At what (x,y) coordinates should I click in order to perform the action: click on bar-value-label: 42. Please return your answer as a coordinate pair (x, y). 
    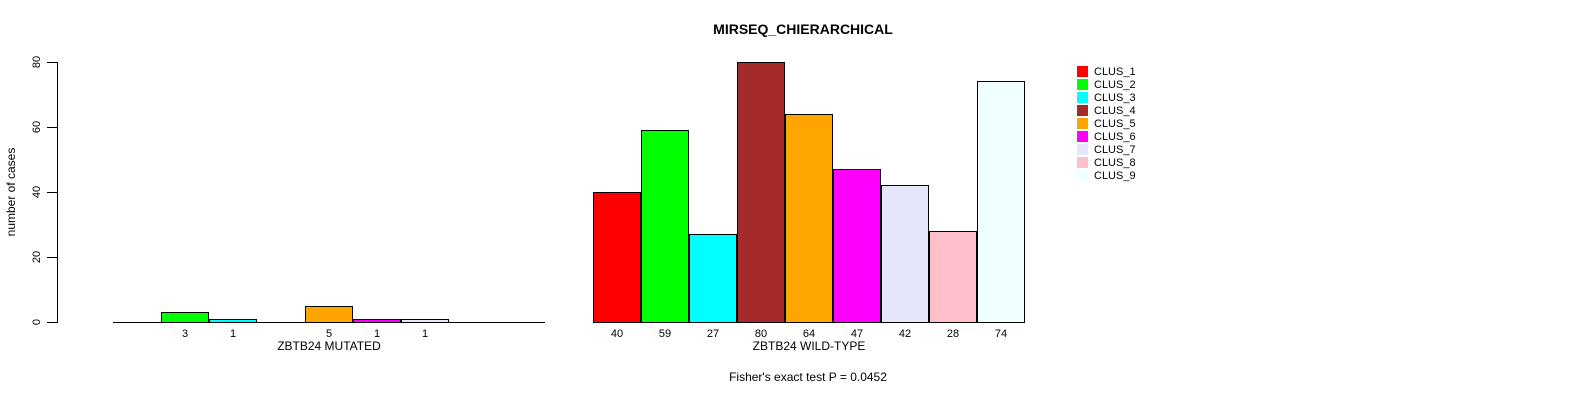
    Looking at the image, I should click on (905, 334).